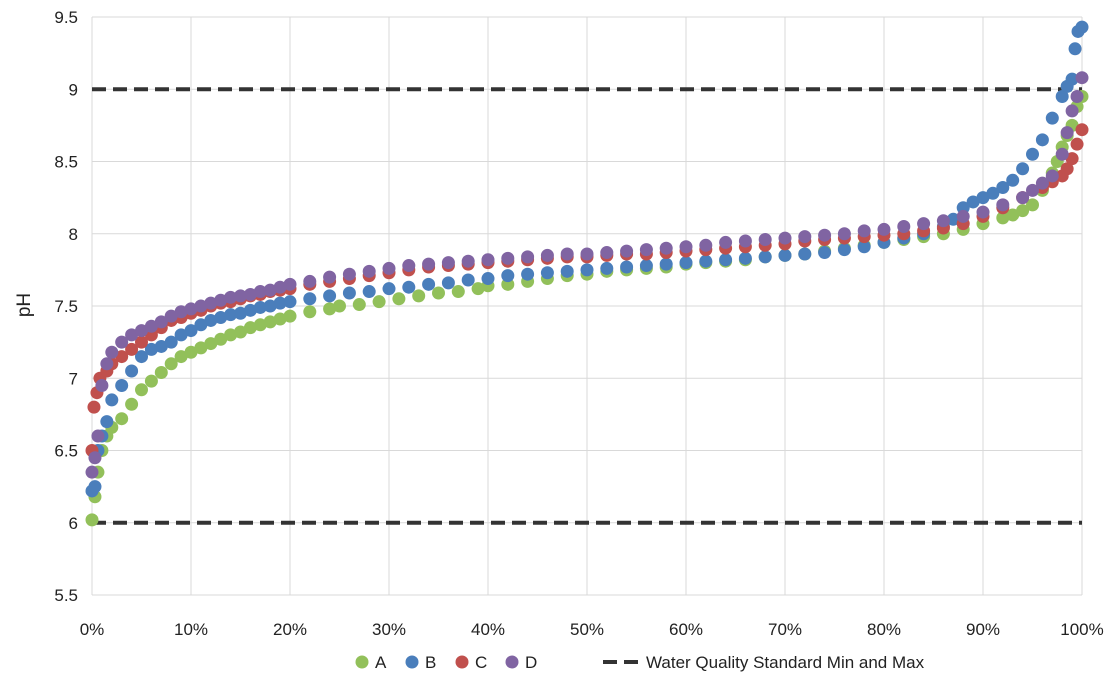  What do you see at coordinates (983, 629) in the screenshot?
I see `x-tick-label: 90%` at bounding box center [983, 629].